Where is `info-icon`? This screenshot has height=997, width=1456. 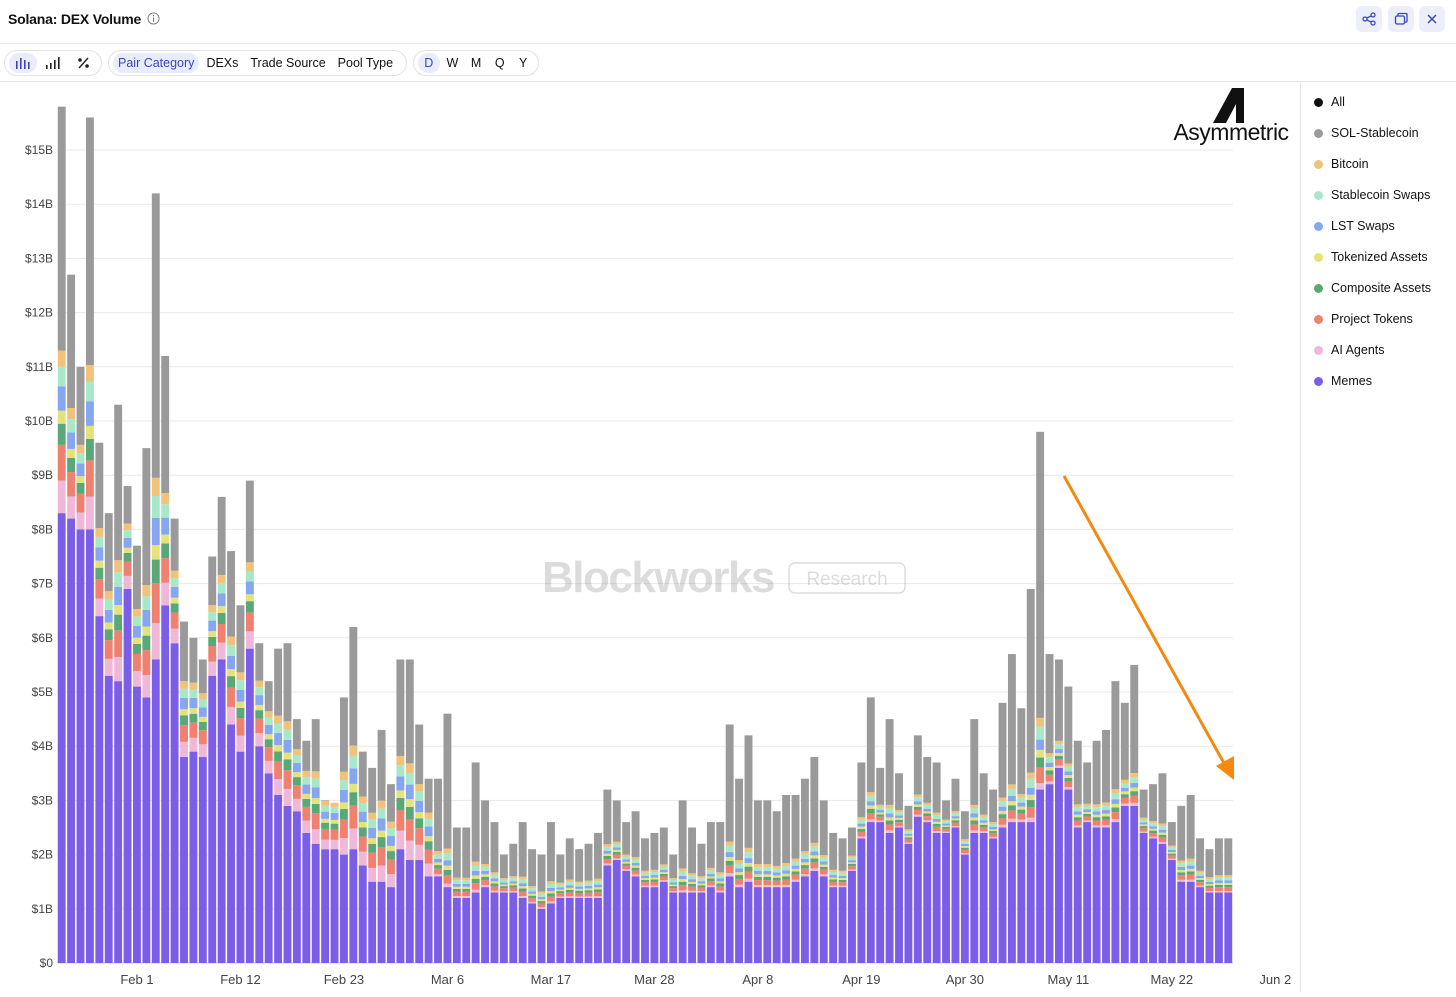 info-icon is located at coordinates (153, 18).